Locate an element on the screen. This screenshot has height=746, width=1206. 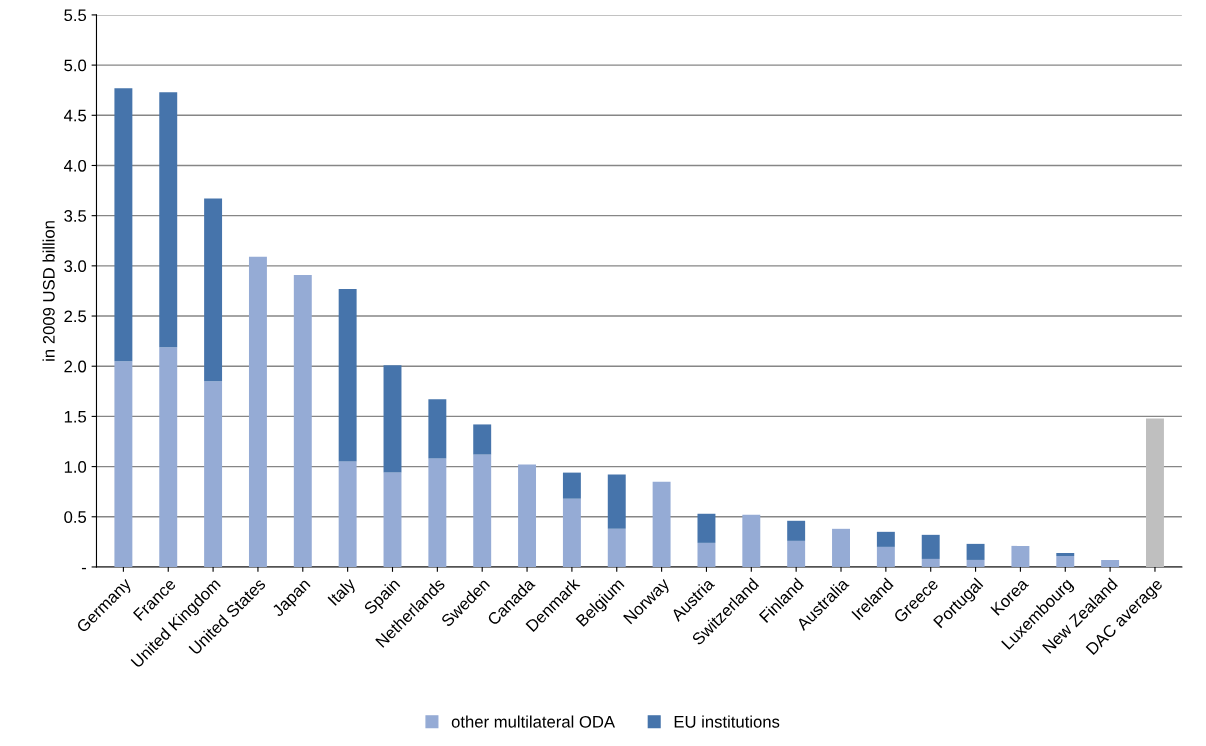
y-tick-label: 1.5 is located at coordinates (75, 416).